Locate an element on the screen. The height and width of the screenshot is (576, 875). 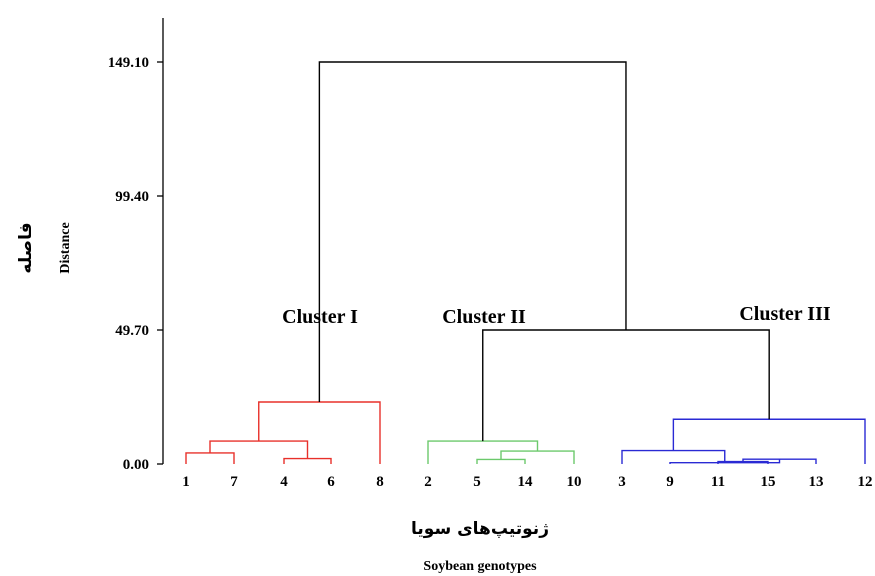
leaf-label-7: 7 is located at coordinates (234, 482).